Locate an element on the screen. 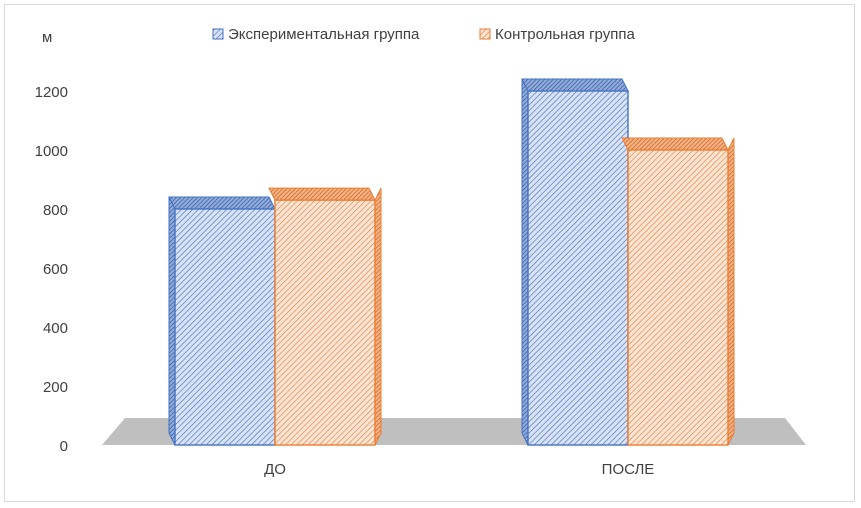  y-tick-label: 400 is located at coordinates (55, 328).